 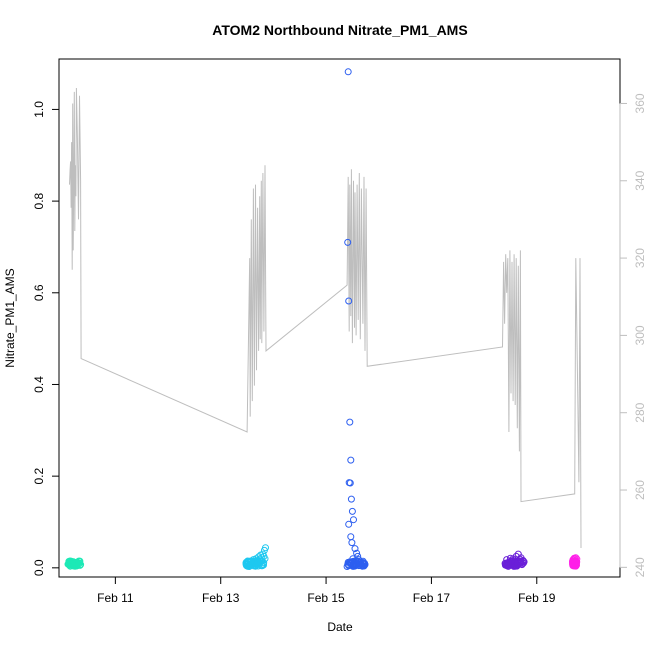 What do you see at coordinates (640, 412) in the screenshot?
I see `y-right-tick-label: 280` at bounding box center [640, 412].